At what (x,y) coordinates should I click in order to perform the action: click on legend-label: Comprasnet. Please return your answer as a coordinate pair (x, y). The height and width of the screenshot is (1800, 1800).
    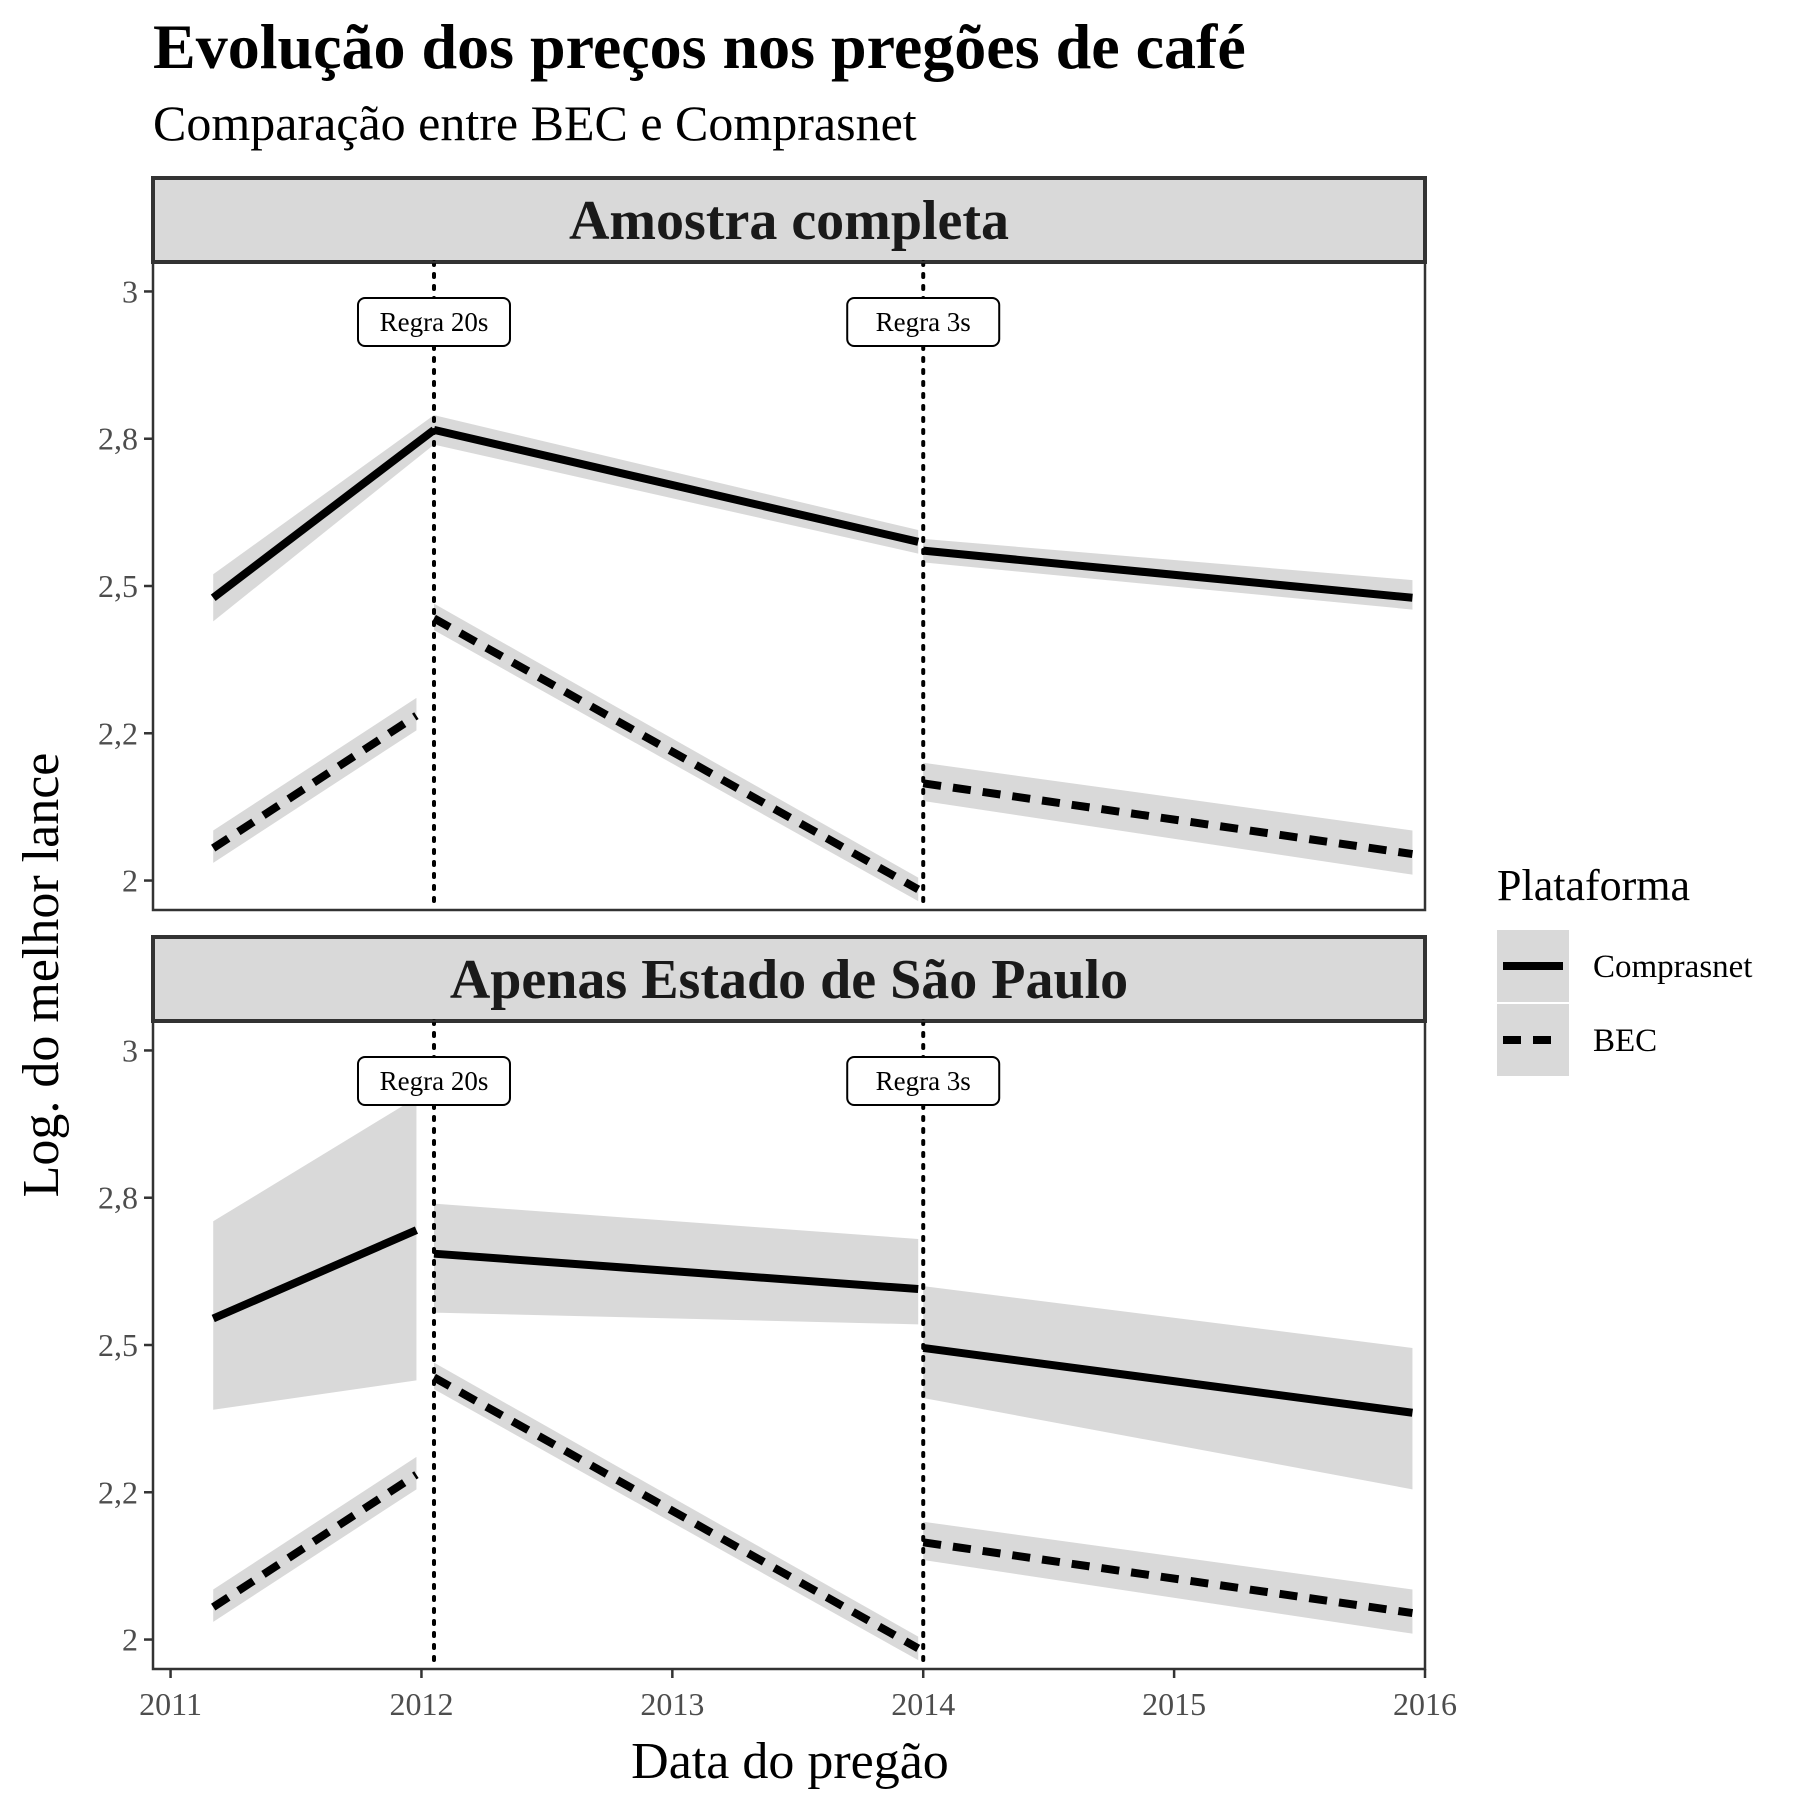
    Looking at the image, I should click on (1672, 967).